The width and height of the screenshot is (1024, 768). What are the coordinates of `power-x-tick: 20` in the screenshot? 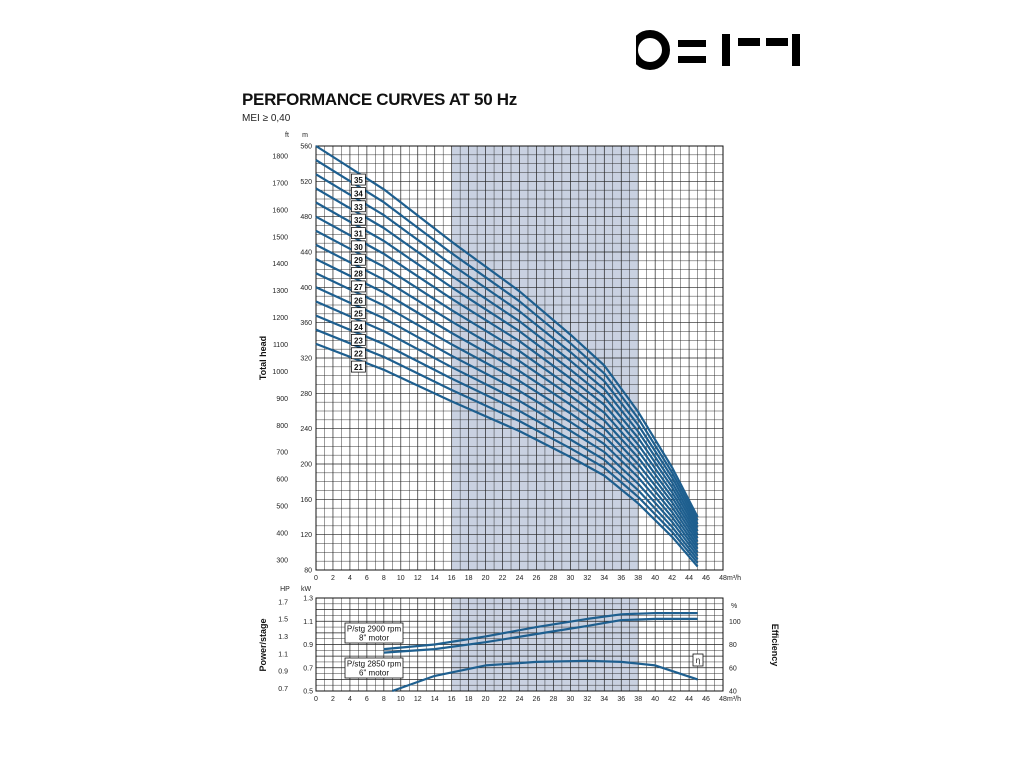 It's located at (486, 699).